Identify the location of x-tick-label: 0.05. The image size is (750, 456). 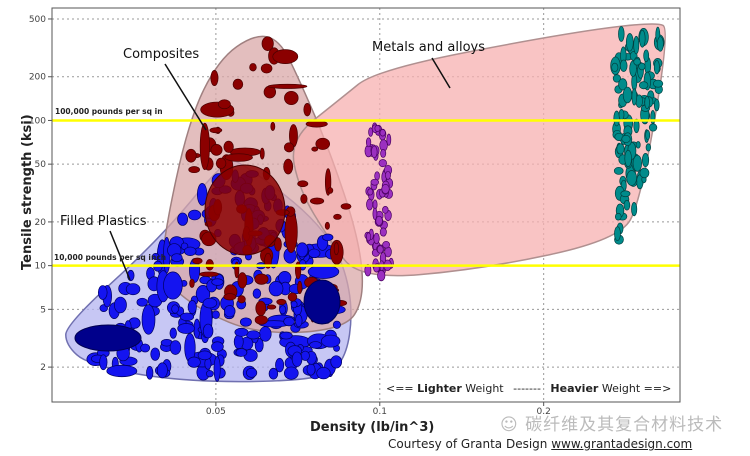
(216, 412).